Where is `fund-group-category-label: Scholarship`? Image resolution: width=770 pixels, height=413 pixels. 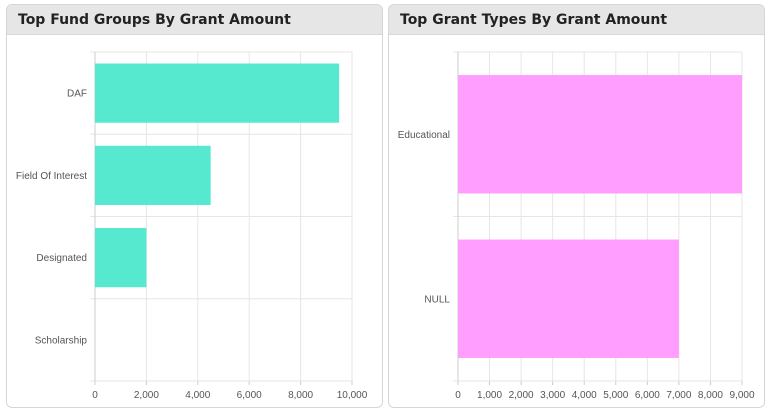
fund-group-category-label: Scholarship is located at coordinates (61, 340).